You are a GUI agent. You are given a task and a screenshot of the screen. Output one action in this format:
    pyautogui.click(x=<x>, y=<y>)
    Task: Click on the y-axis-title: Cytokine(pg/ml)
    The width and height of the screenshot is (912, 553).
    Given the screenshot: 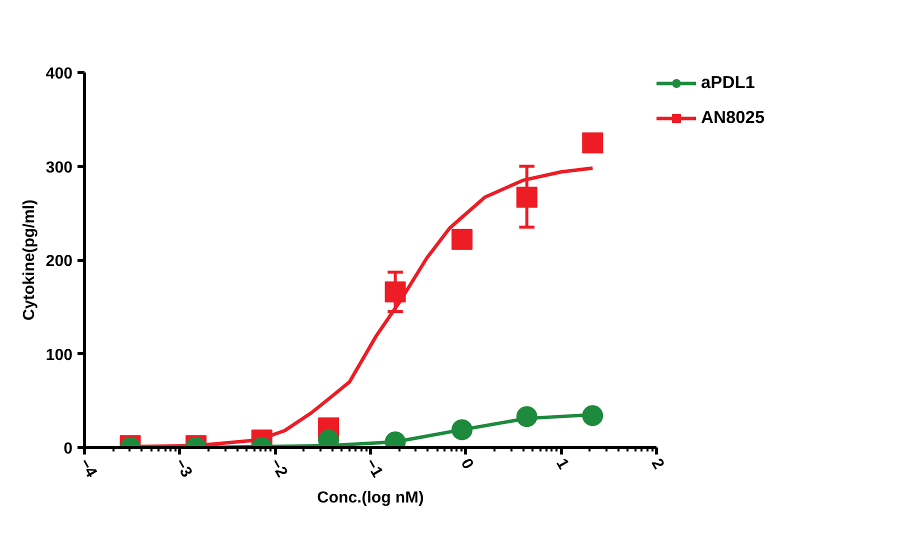 What is the action you would take?
    pyautogui.click(x=29, y=260)
    